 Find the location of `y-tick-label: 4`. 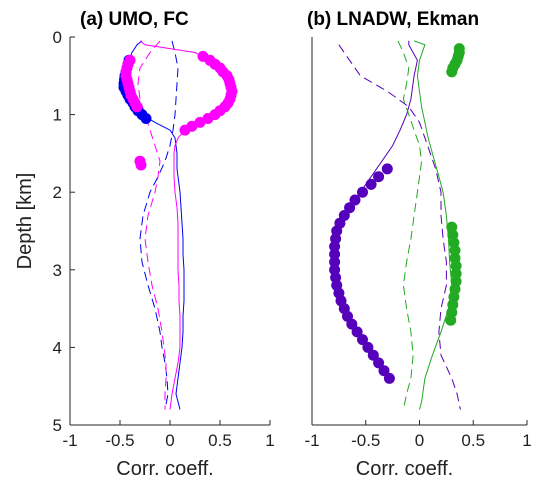

y-tick-label: 4 is located at coordinates (57, 347).